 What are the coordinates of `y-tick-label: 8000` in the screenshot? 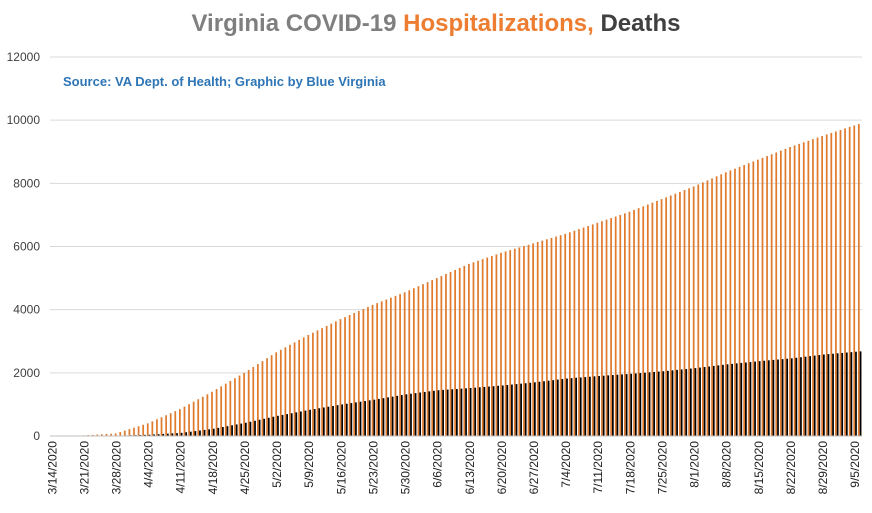 It's located at (26, 183).